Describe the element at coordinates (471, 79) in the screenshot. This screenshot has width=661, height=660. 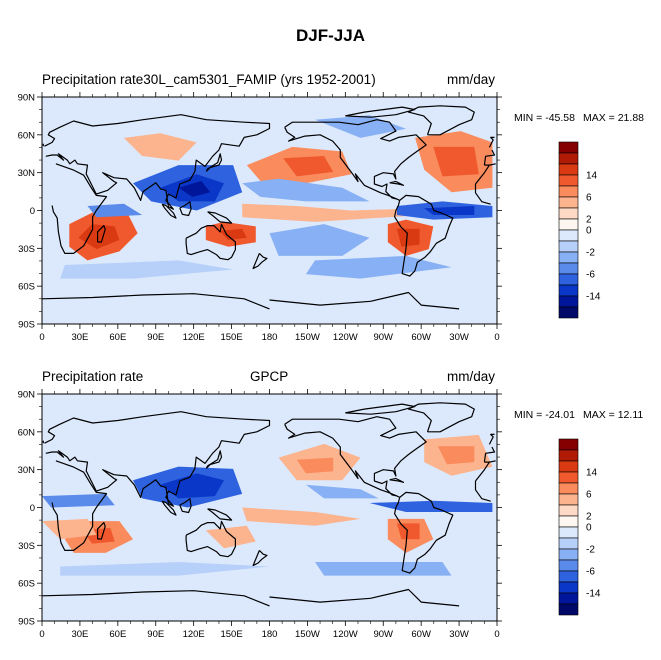
I see `panel1-units: mm/day` at that location.